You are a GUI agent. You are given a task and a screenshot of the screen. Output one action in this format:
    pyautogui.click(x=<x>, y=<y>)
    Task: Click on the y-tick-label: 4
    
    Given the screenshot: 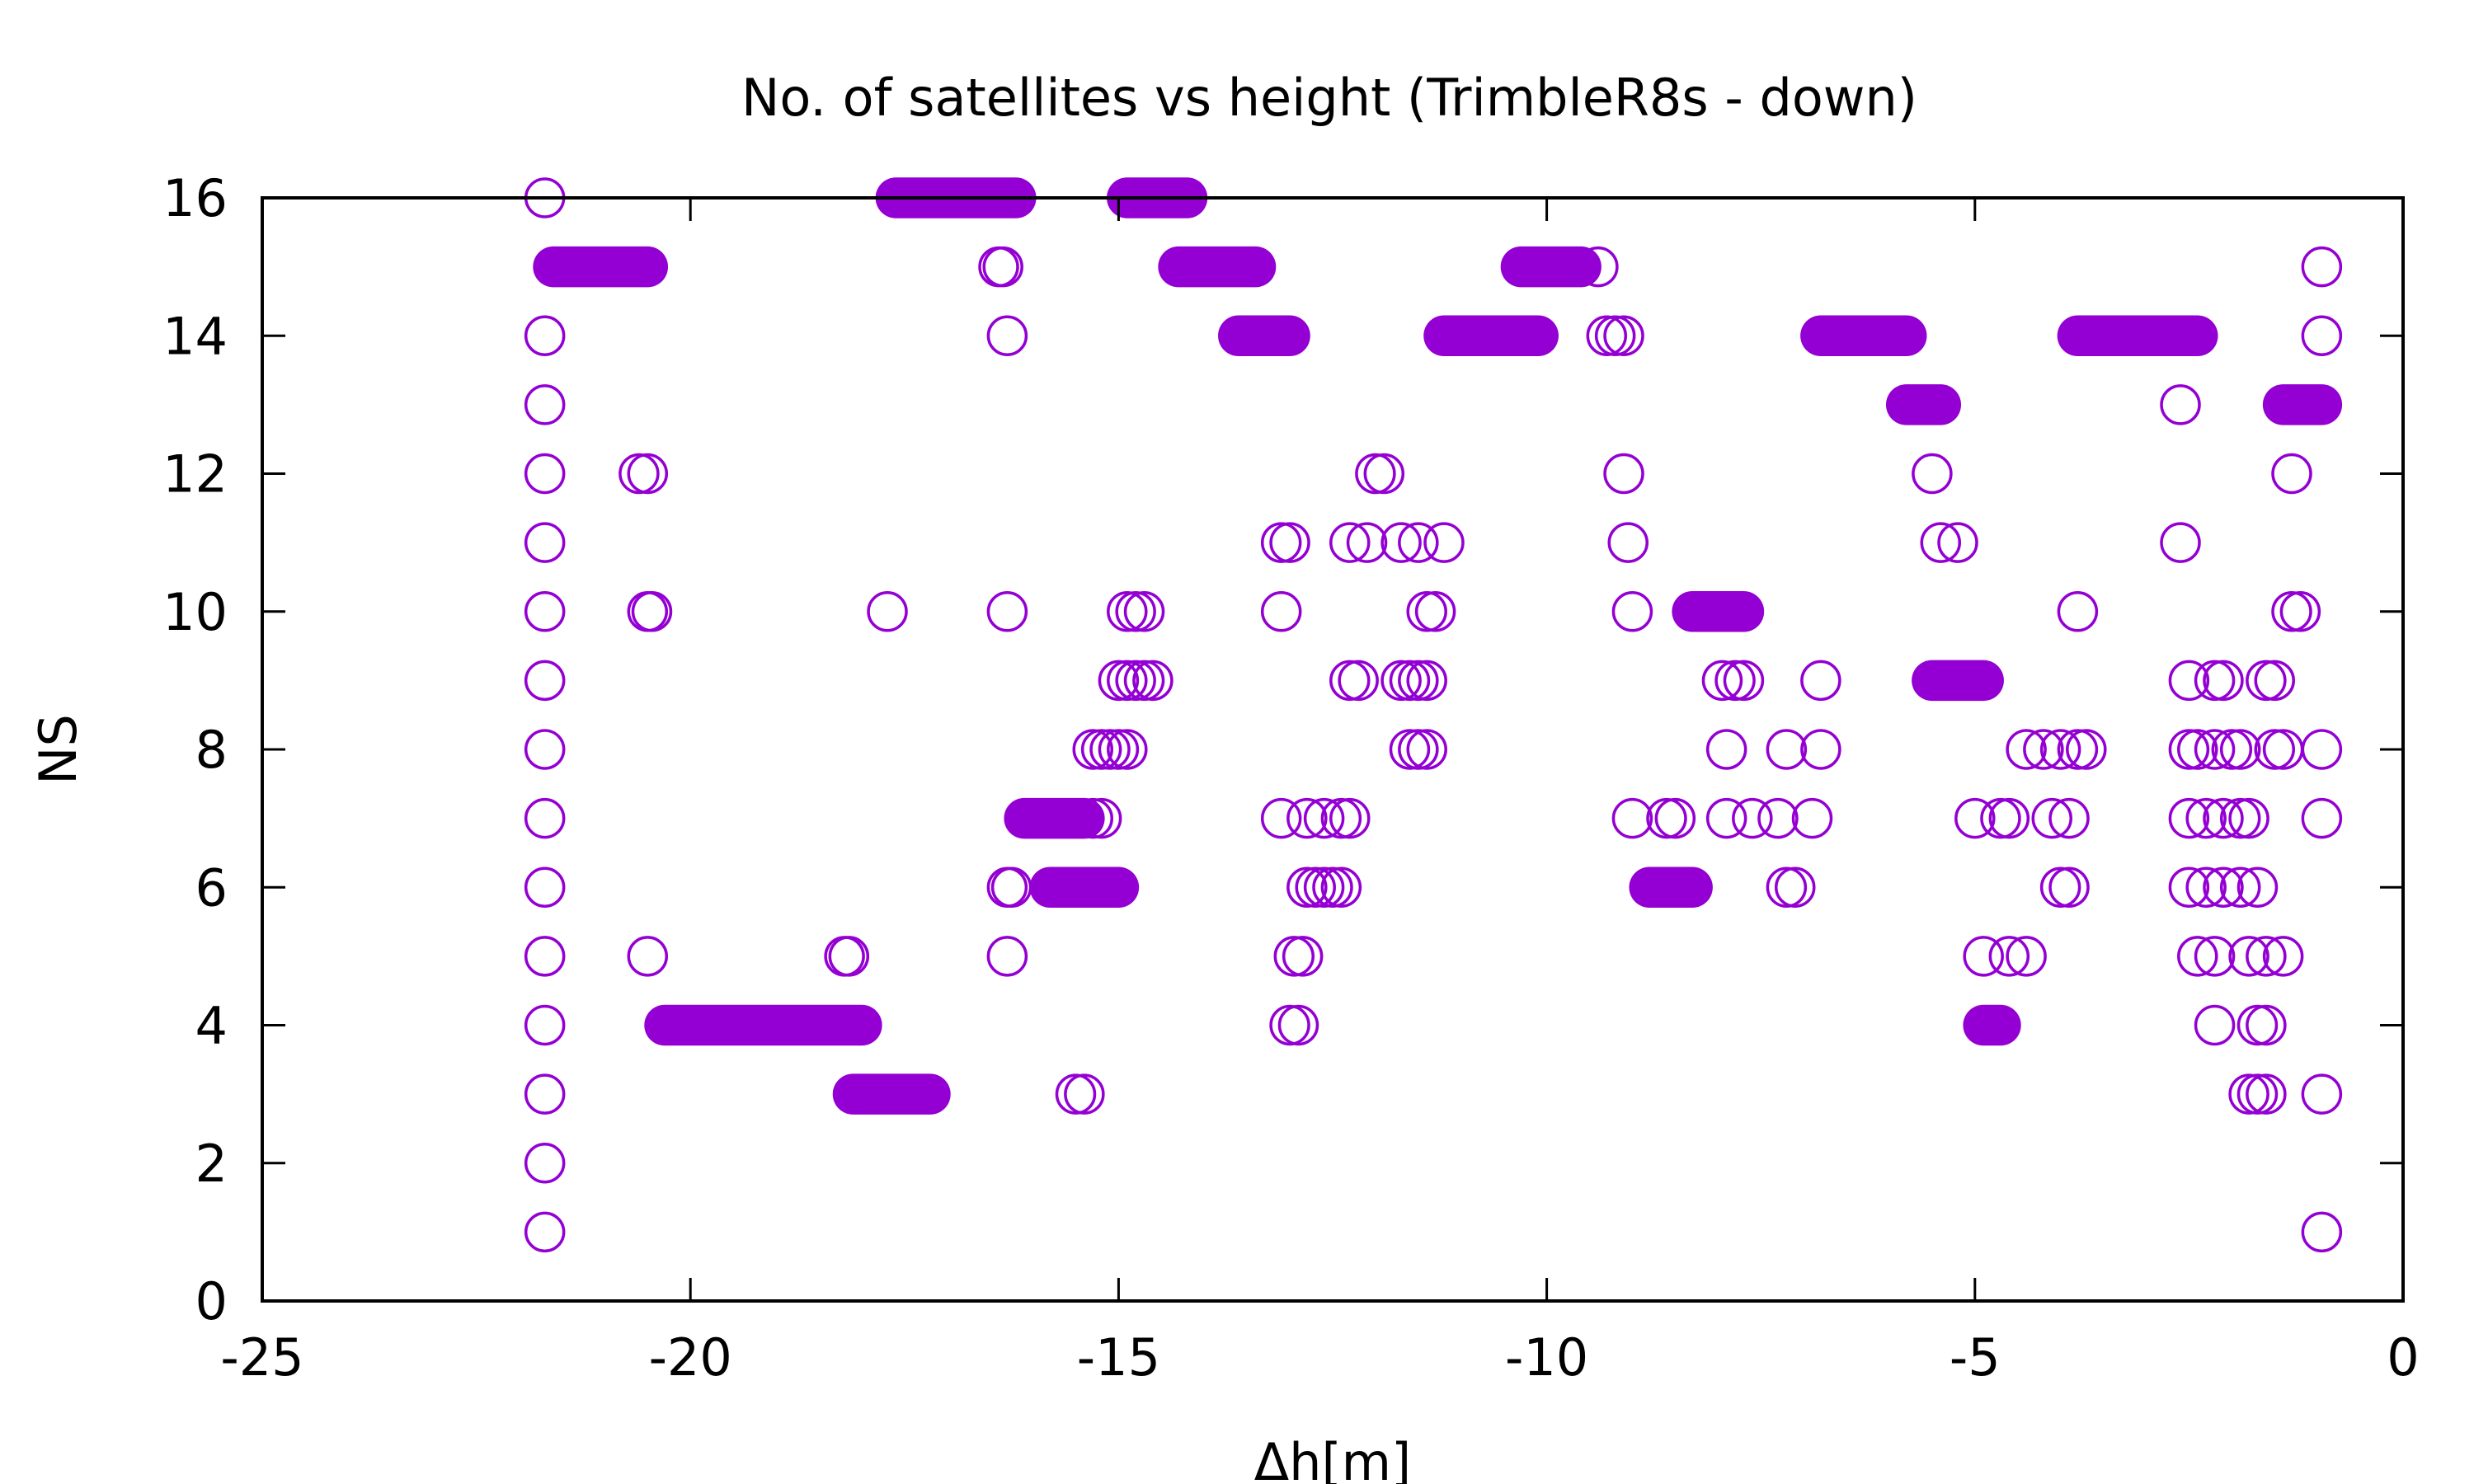 What is the action you would take?
    pyautogui.click(x=211, y=1026)
    